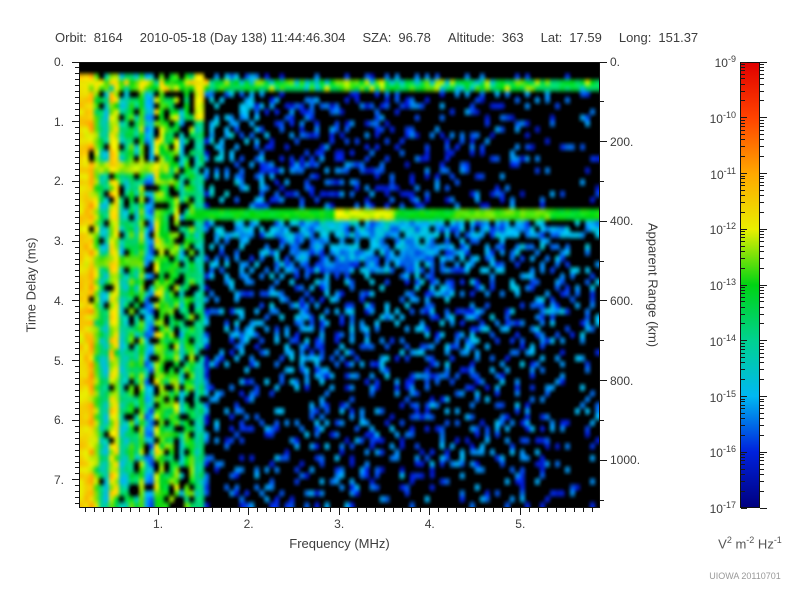 Image resolution: width=800 pixels, height=600 pixels. What do you see at coordinates (242, 37) in the screenshot?
I see `header-datetime: 2010-05-18 (Day 138) 11:44:46.304` at bounding box center [242, 37].